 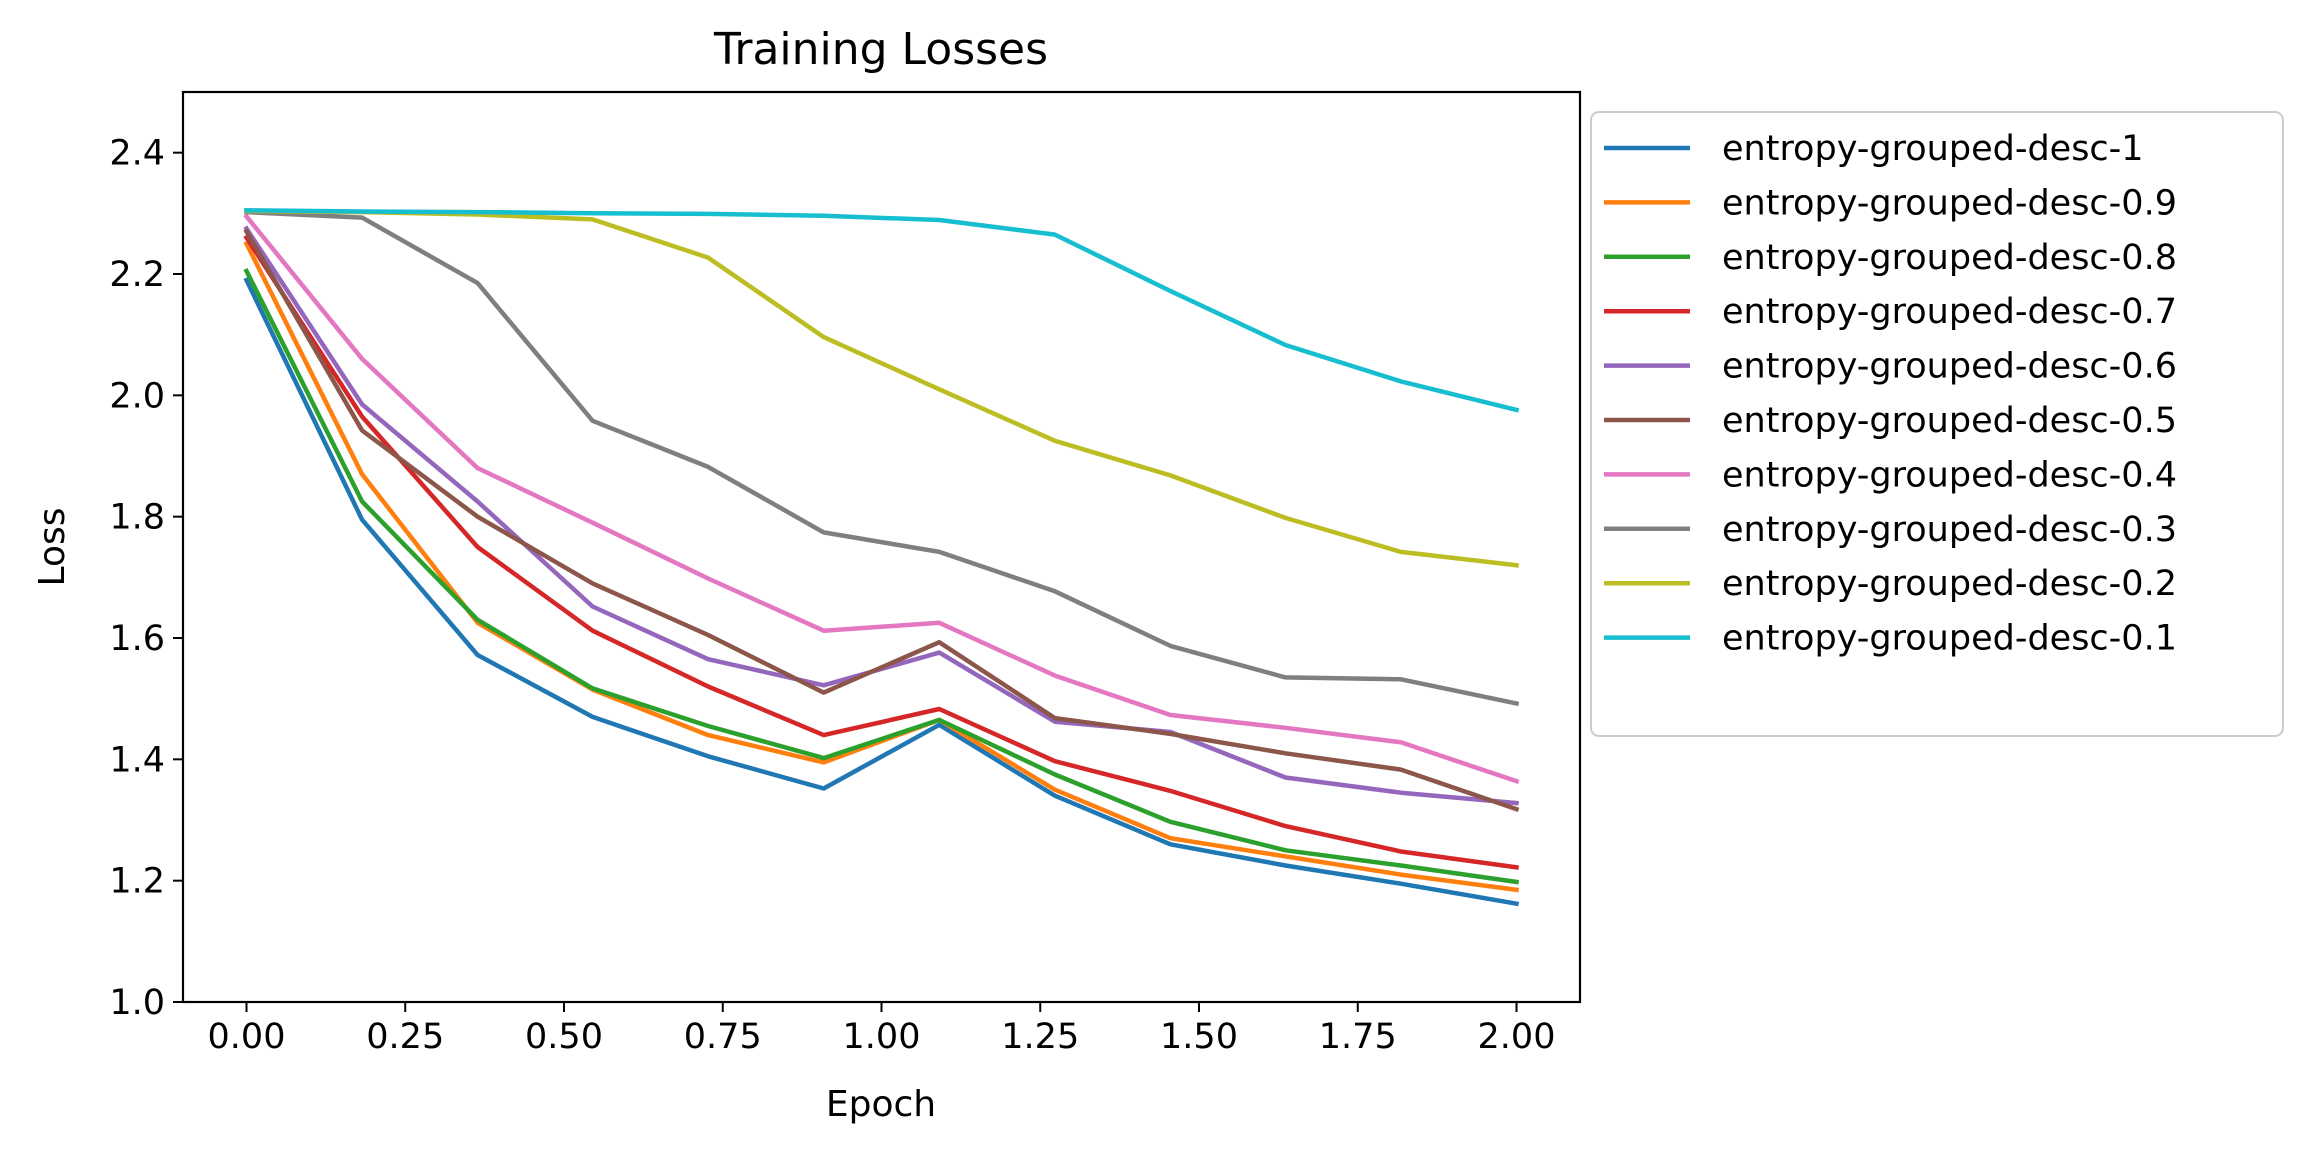 I want to click on x-tick-label: 0.50, so click(x=564, y=1037).